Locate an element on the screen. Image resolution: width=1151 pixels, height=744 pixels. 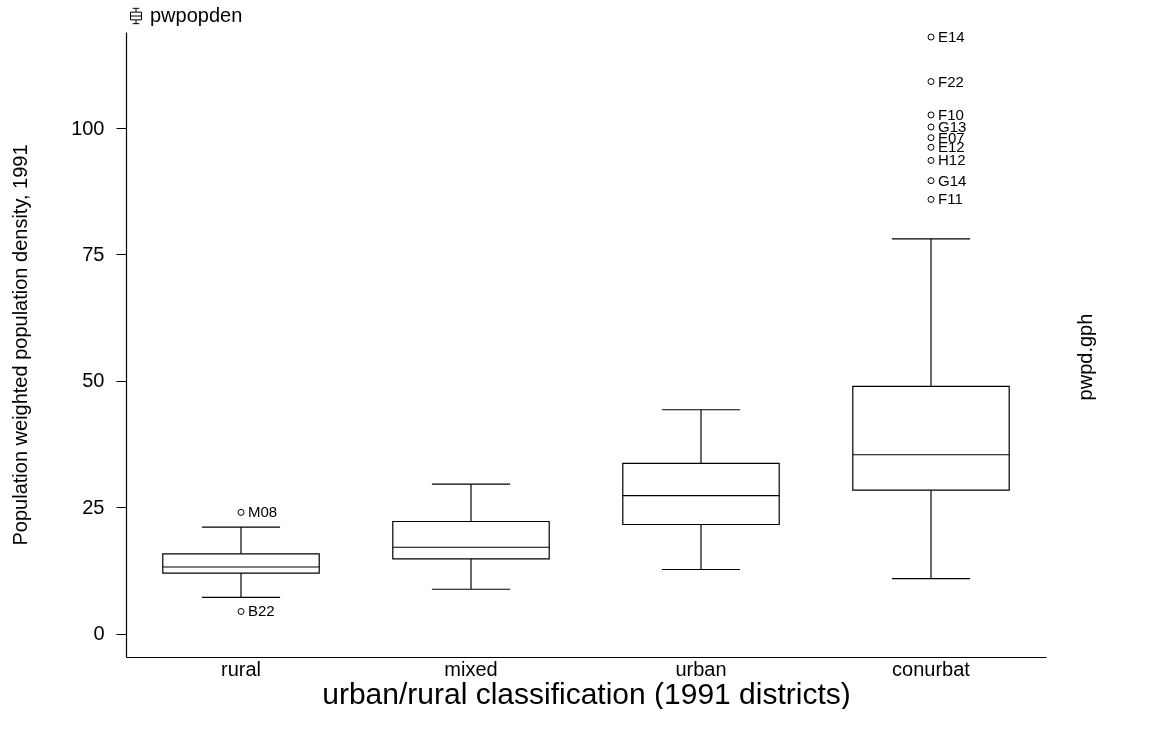
annotation: H12 is located at coordinates (952, 160).